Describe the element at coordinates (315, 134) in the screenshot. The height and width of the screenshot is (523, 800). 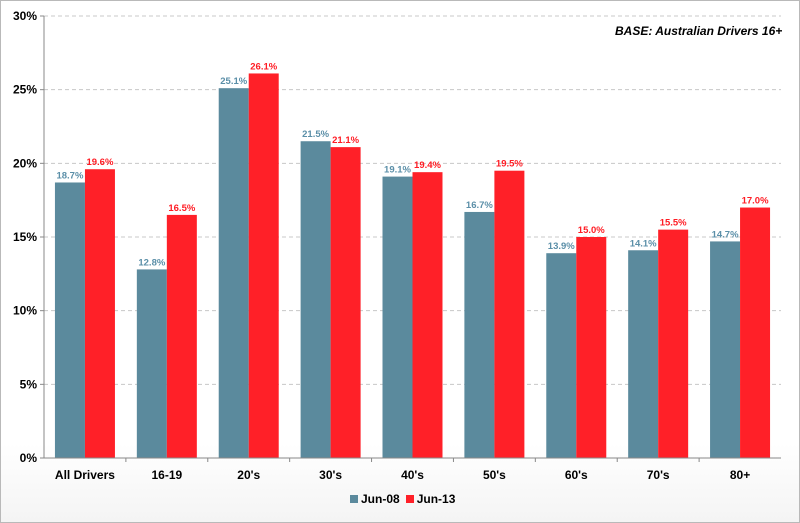
I see `data-label-jun-08: 21.5%` at that location.